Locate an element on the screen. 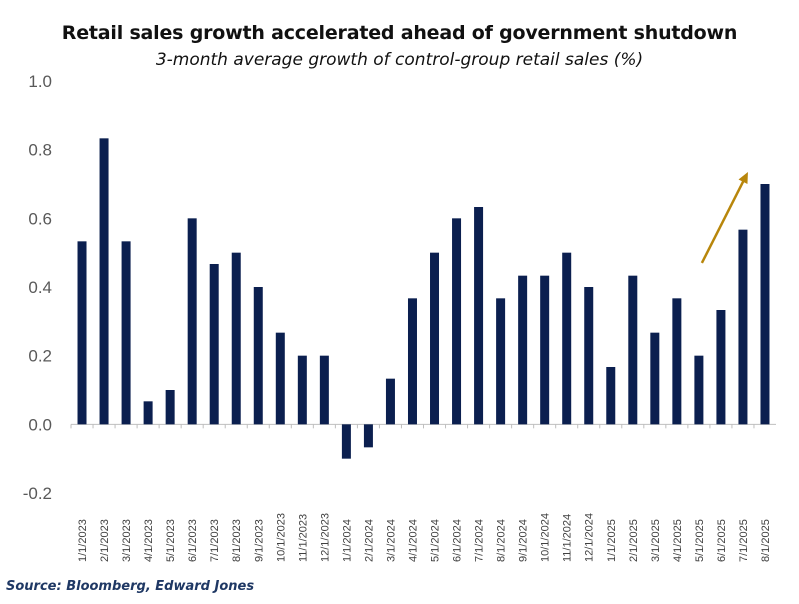 The image size is (799, 604). y-tick-label: 0.0 is located at coordinates (40, 424).